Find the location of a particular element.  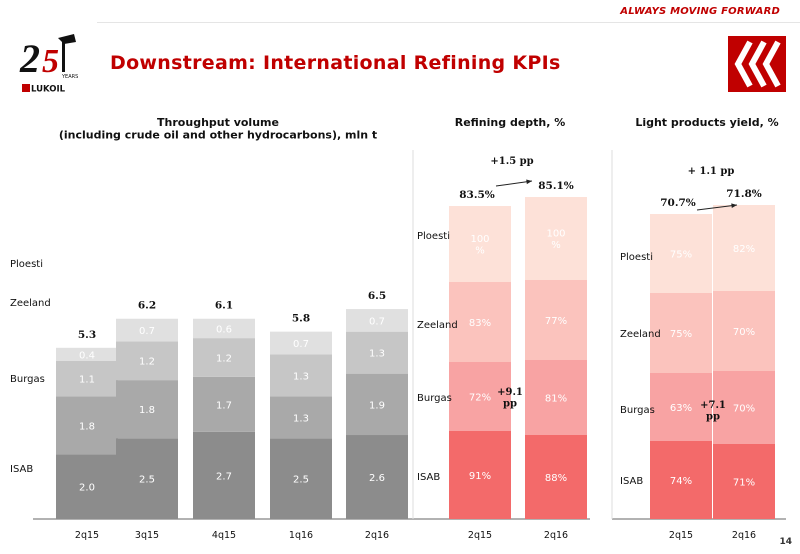

chart2-change-arrow is located at coordinates (514, 183).